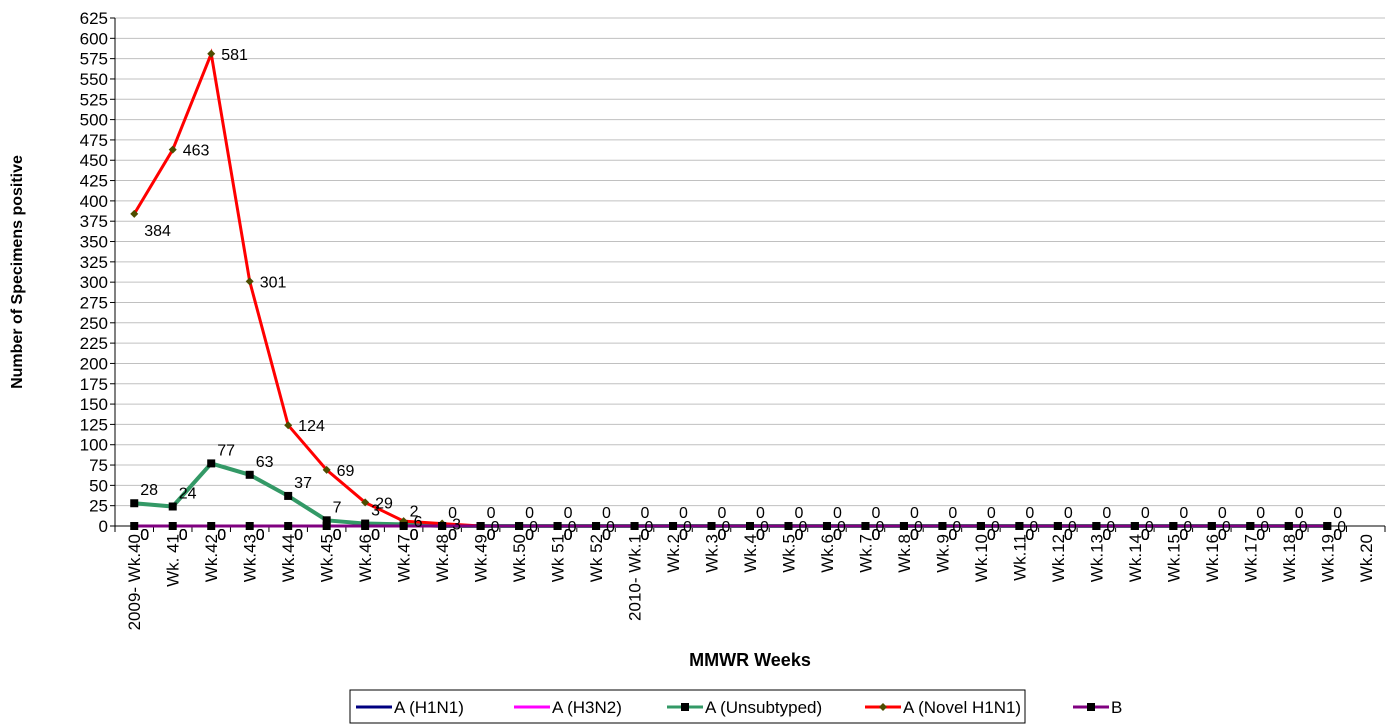  What do you see at coordinates (365, 558) in the screenshot?
I see `x-tick-label: Wk.46` at bounding box center [365, 558].